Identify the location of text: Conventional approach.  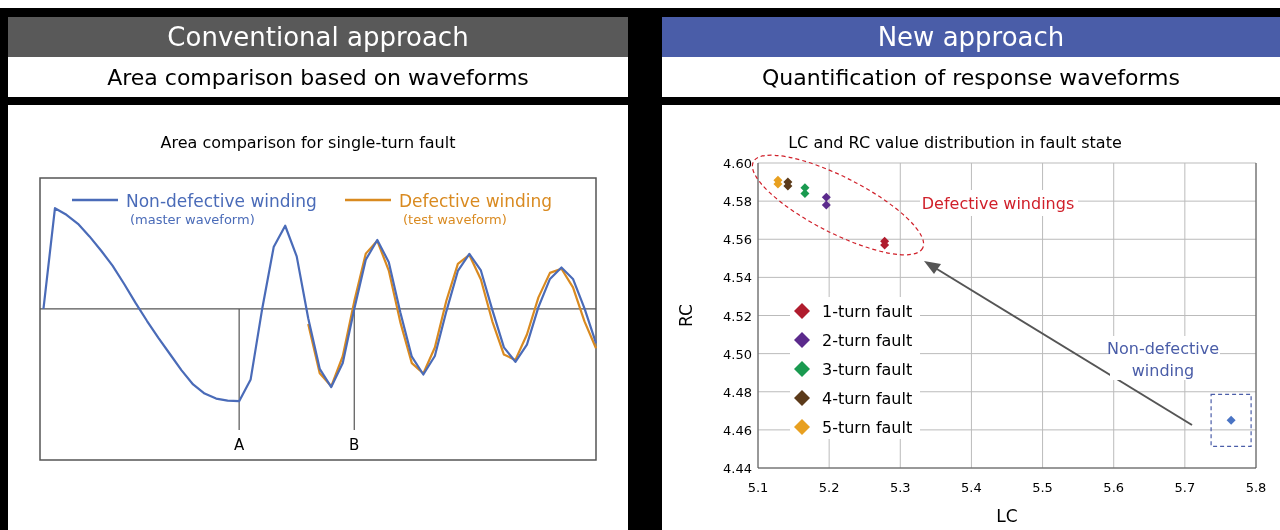
(318, 37).